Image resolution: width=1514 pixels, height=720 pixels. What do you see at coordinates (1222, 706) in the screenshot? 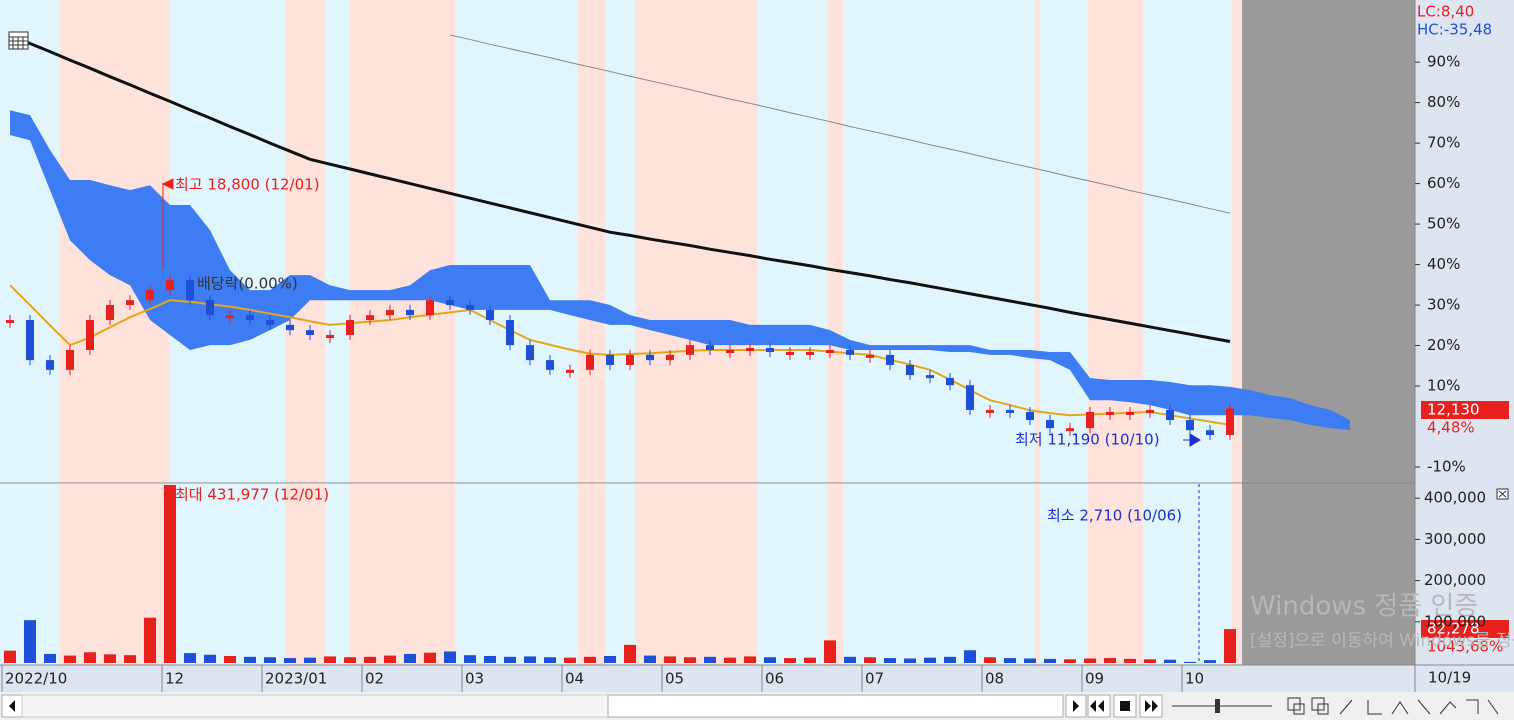
I see `zoom-slider` at bounding box center [1222, 706].